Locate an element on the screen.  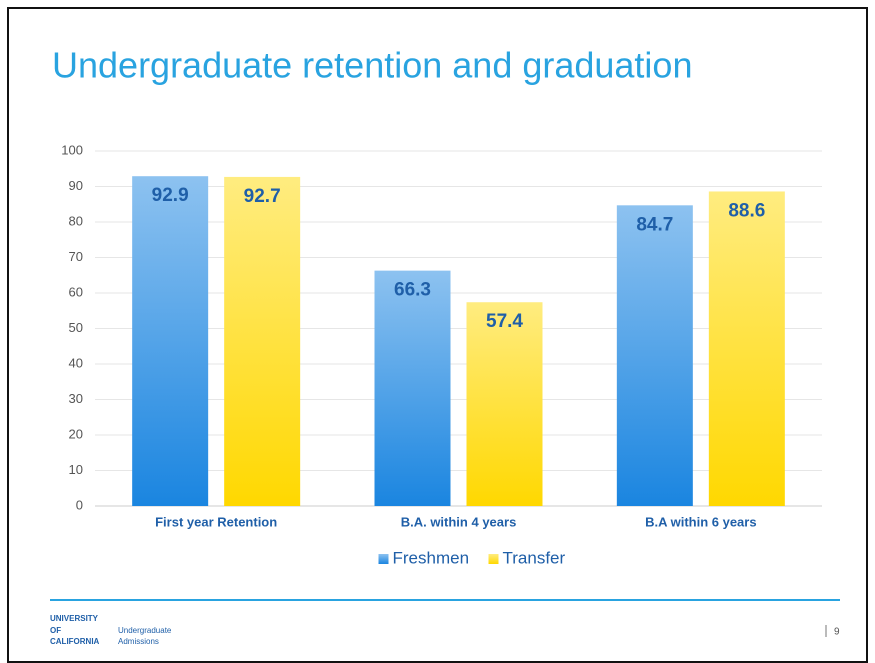
x-tick-label: B.A. within 4 years is located at coordinates (459, 521).